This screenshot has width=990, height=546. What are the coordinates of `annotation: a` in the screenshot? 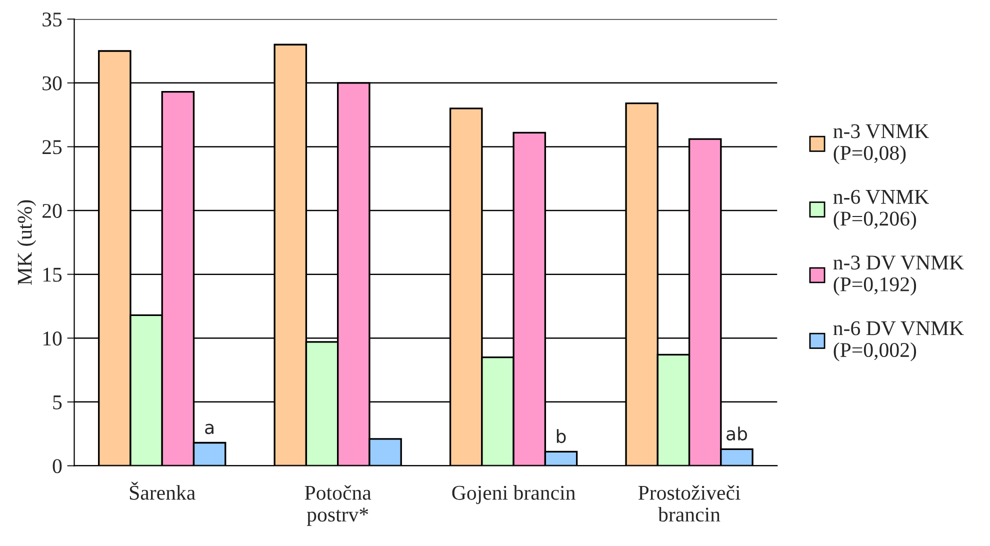 It's located at (209, 429).